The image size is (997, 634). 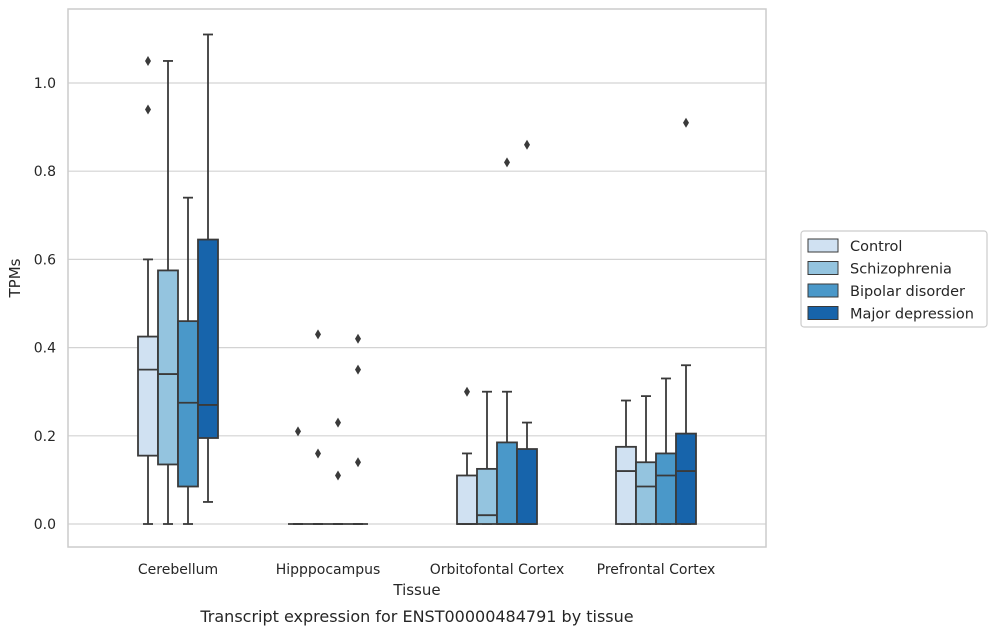 What do you see at coordinates (907, 292) in the screenshot?
I see `legend-label: Bipolar disorder` at bounding box center [907, 292].